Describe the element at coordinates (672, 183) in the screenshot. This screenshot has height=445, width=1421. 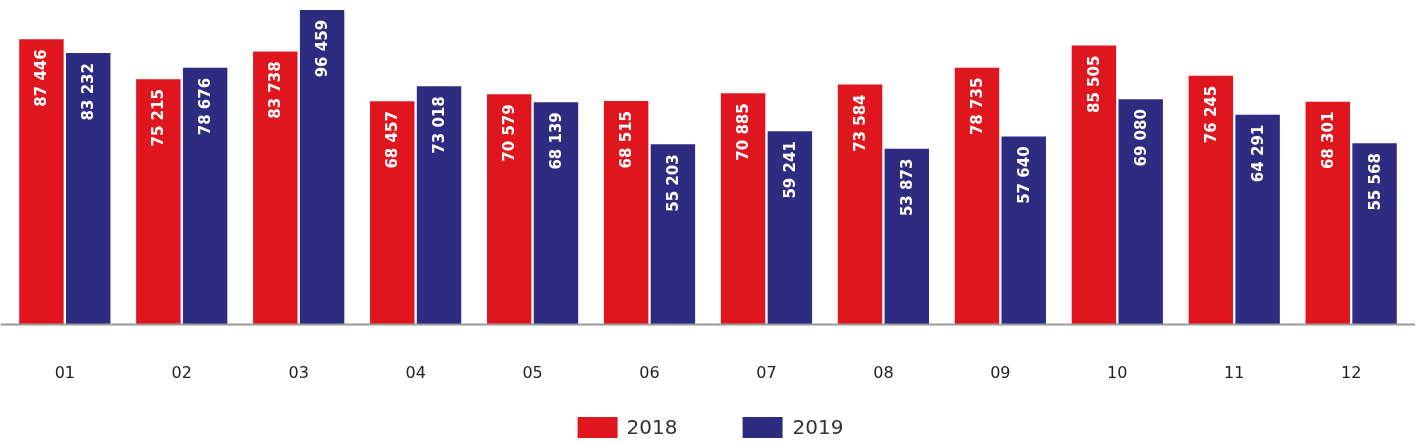
I see `data-label: 55 203` at that location.